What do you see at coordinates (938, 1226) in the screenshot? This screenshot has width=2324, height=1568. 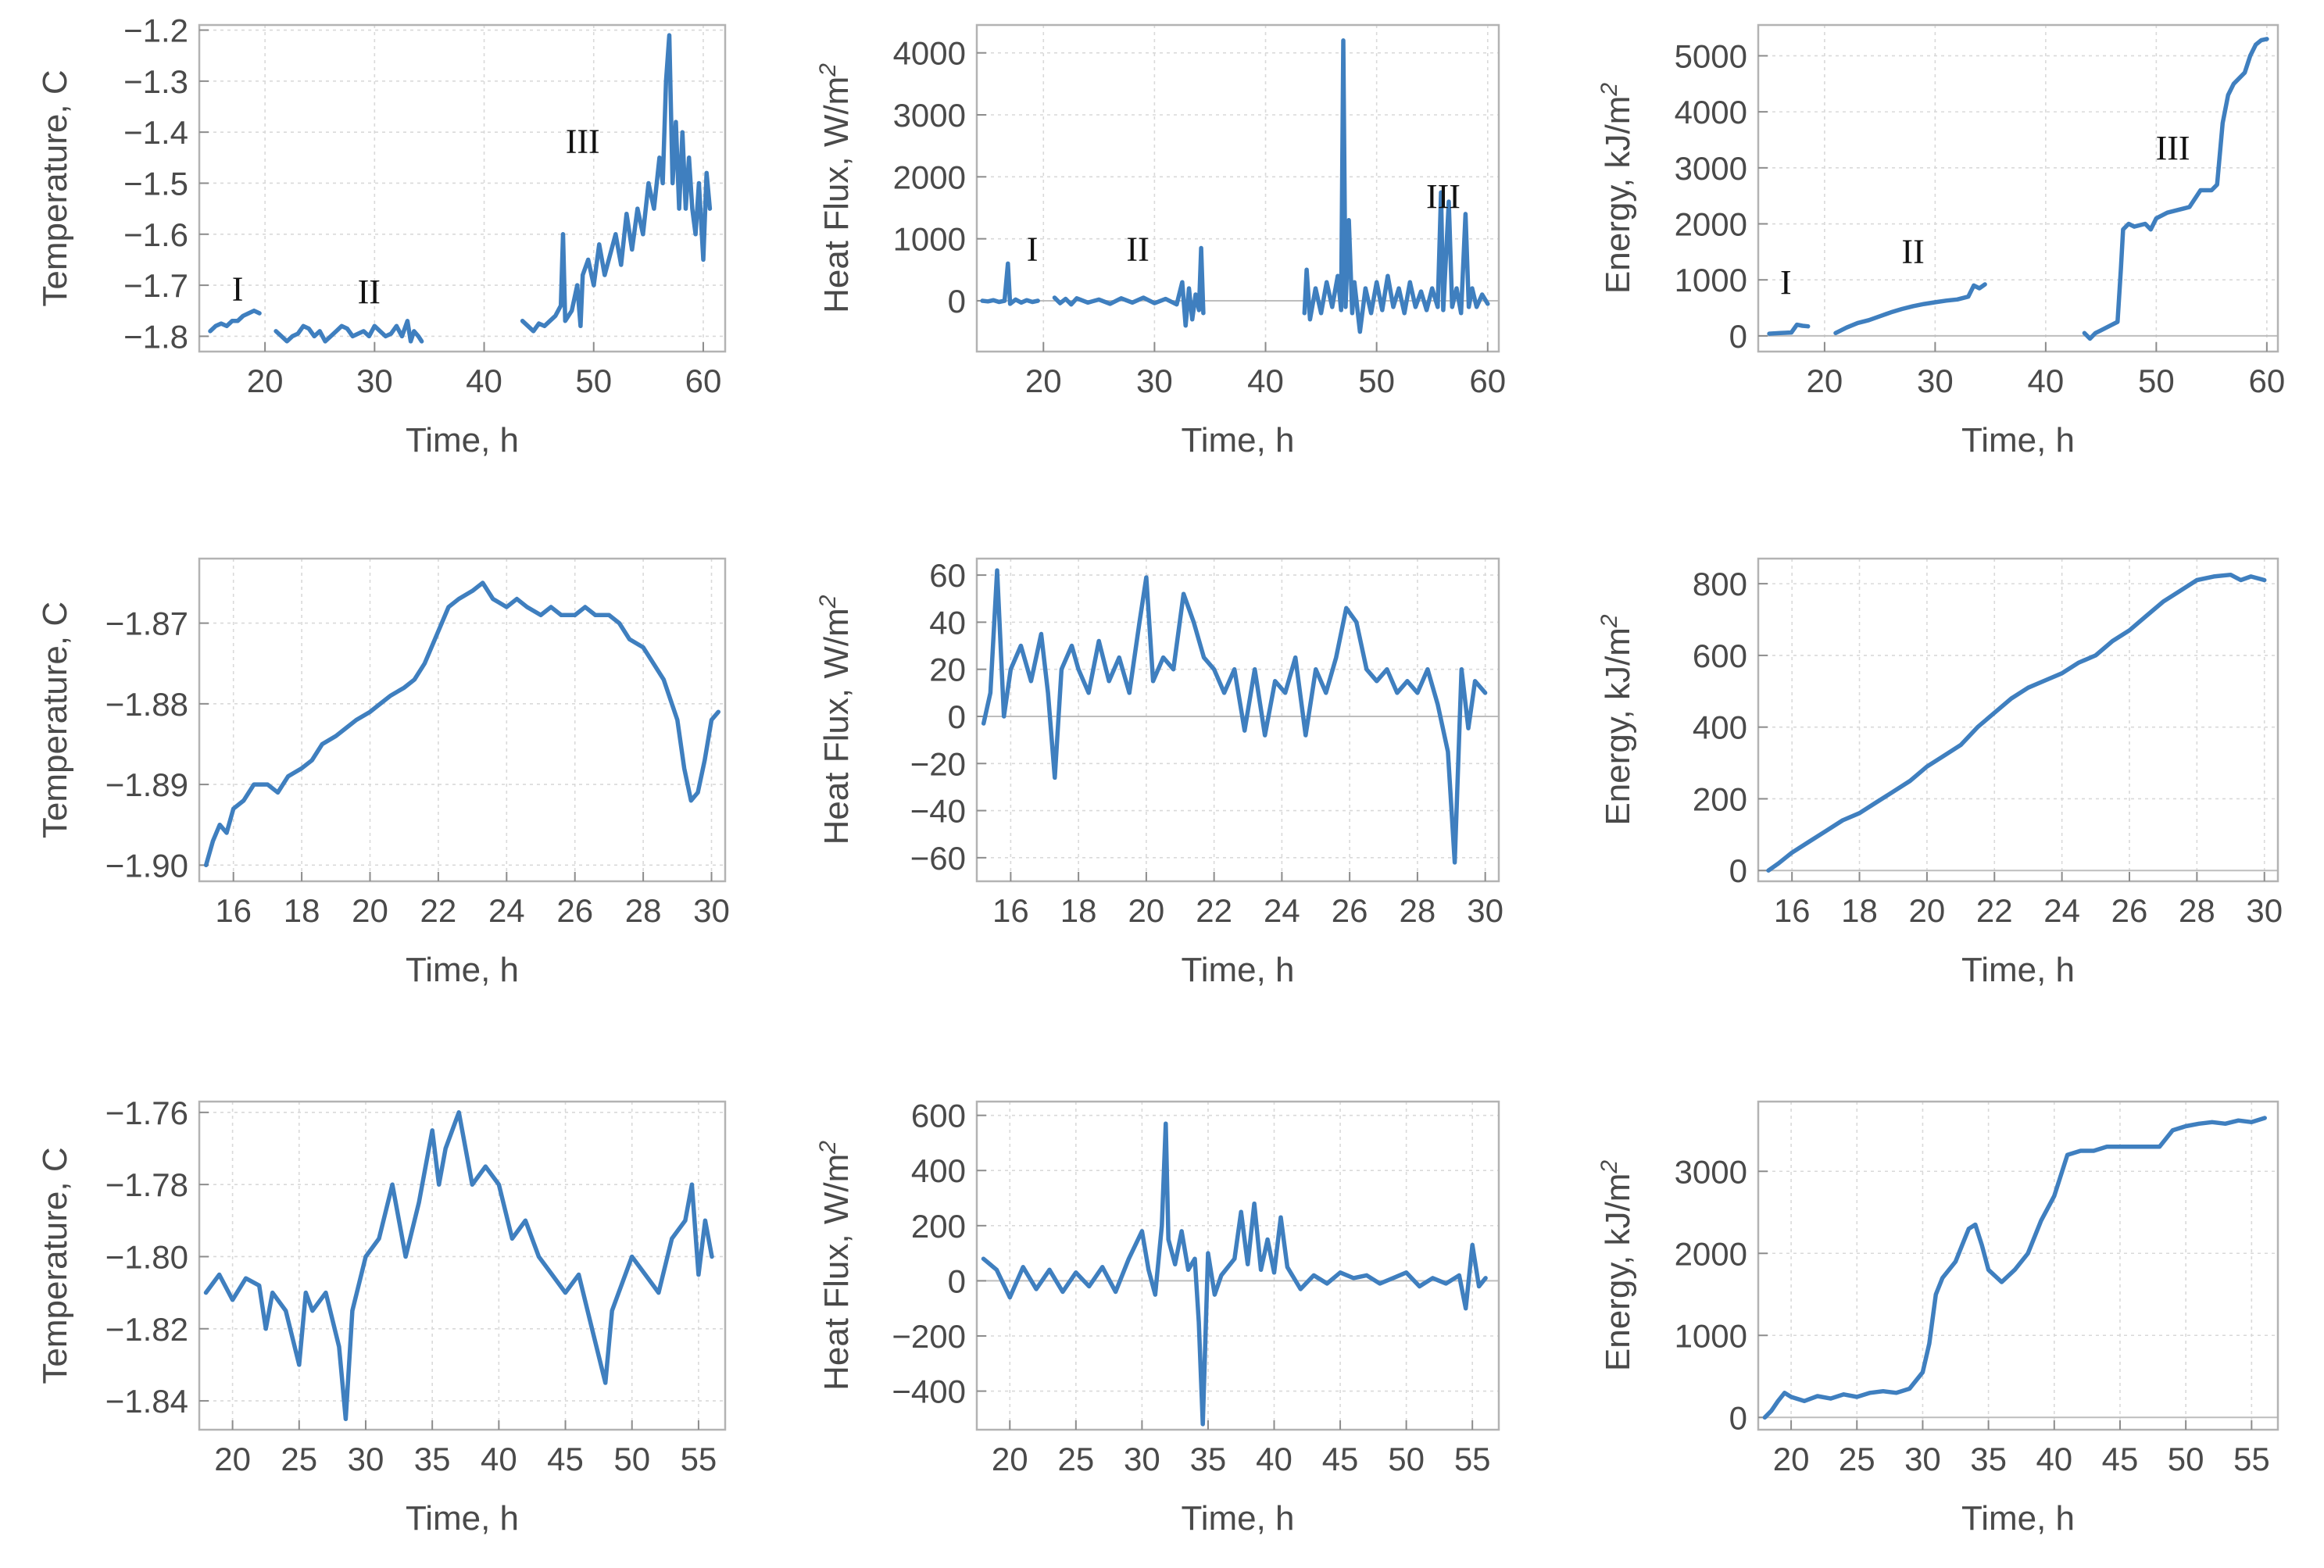 I see `y-tick-label: 200` at bounding box center [938, 1226].